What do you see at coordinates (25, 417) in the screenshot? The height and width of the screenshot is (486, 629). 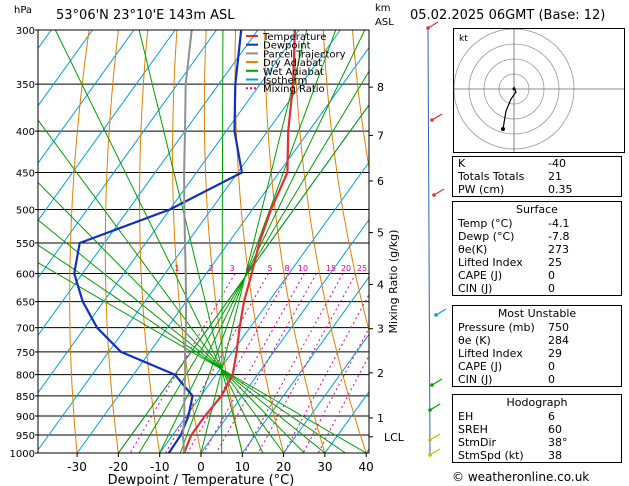 I see `pressure-tick-label: 900` at bounding box center [25, 417].